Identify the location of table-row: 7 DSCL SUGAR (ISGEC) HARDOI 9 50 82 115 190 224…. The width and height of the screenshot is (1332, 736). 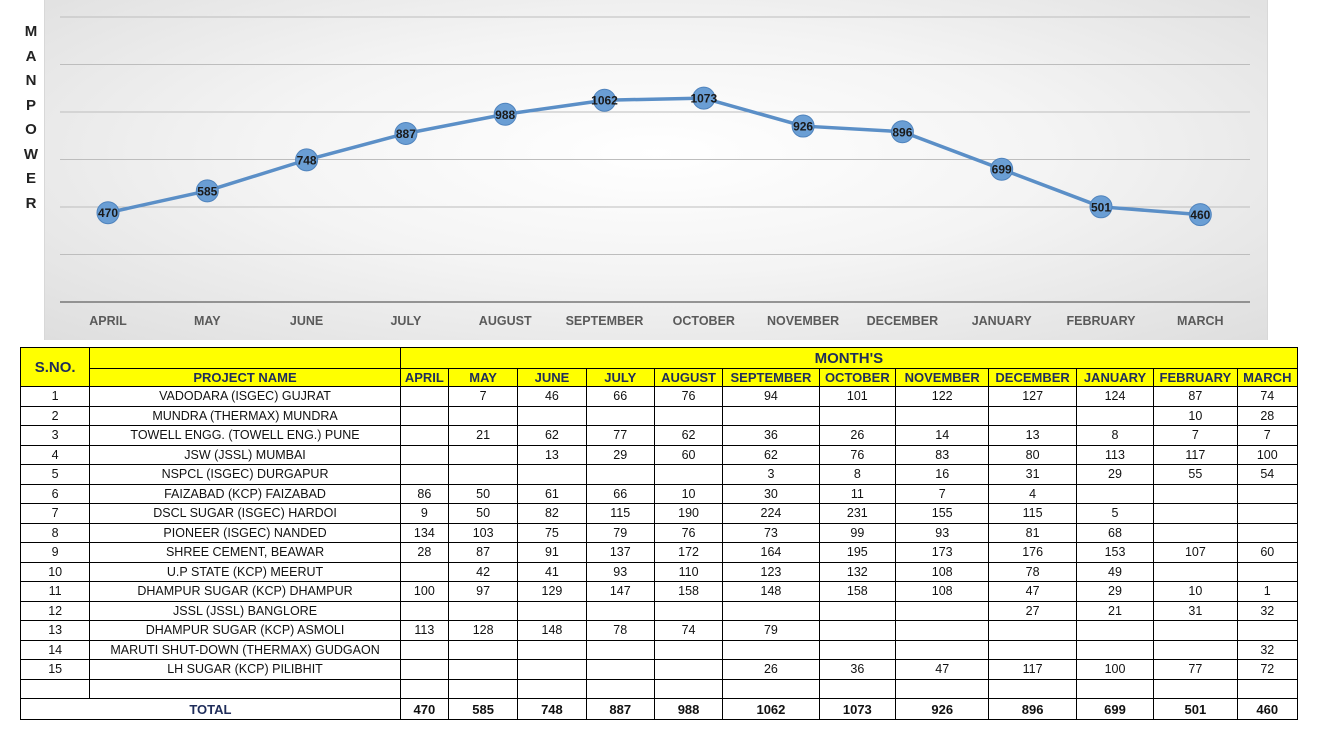
(659, 513).